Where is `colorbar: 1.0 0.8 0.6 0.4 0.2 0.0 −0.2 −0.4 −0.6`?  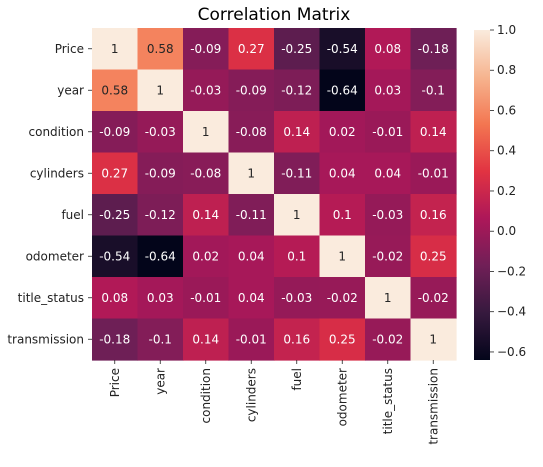
colorbar: 1.0 0.8 0.6 0.4 0.2 0.0 −0.2 −0.4 −0.6 is located at coordinates (500, 191).